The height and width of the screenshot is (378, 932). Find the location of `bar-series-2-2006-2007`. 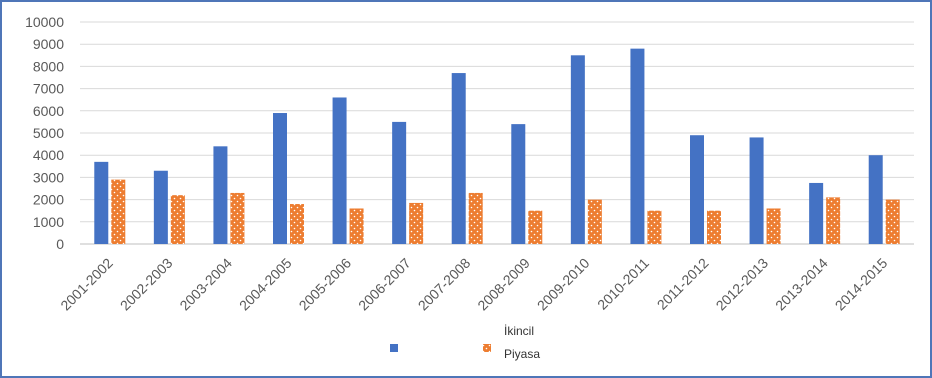

bar-series-2-2006-2007 is located at coordinates (416, 223).